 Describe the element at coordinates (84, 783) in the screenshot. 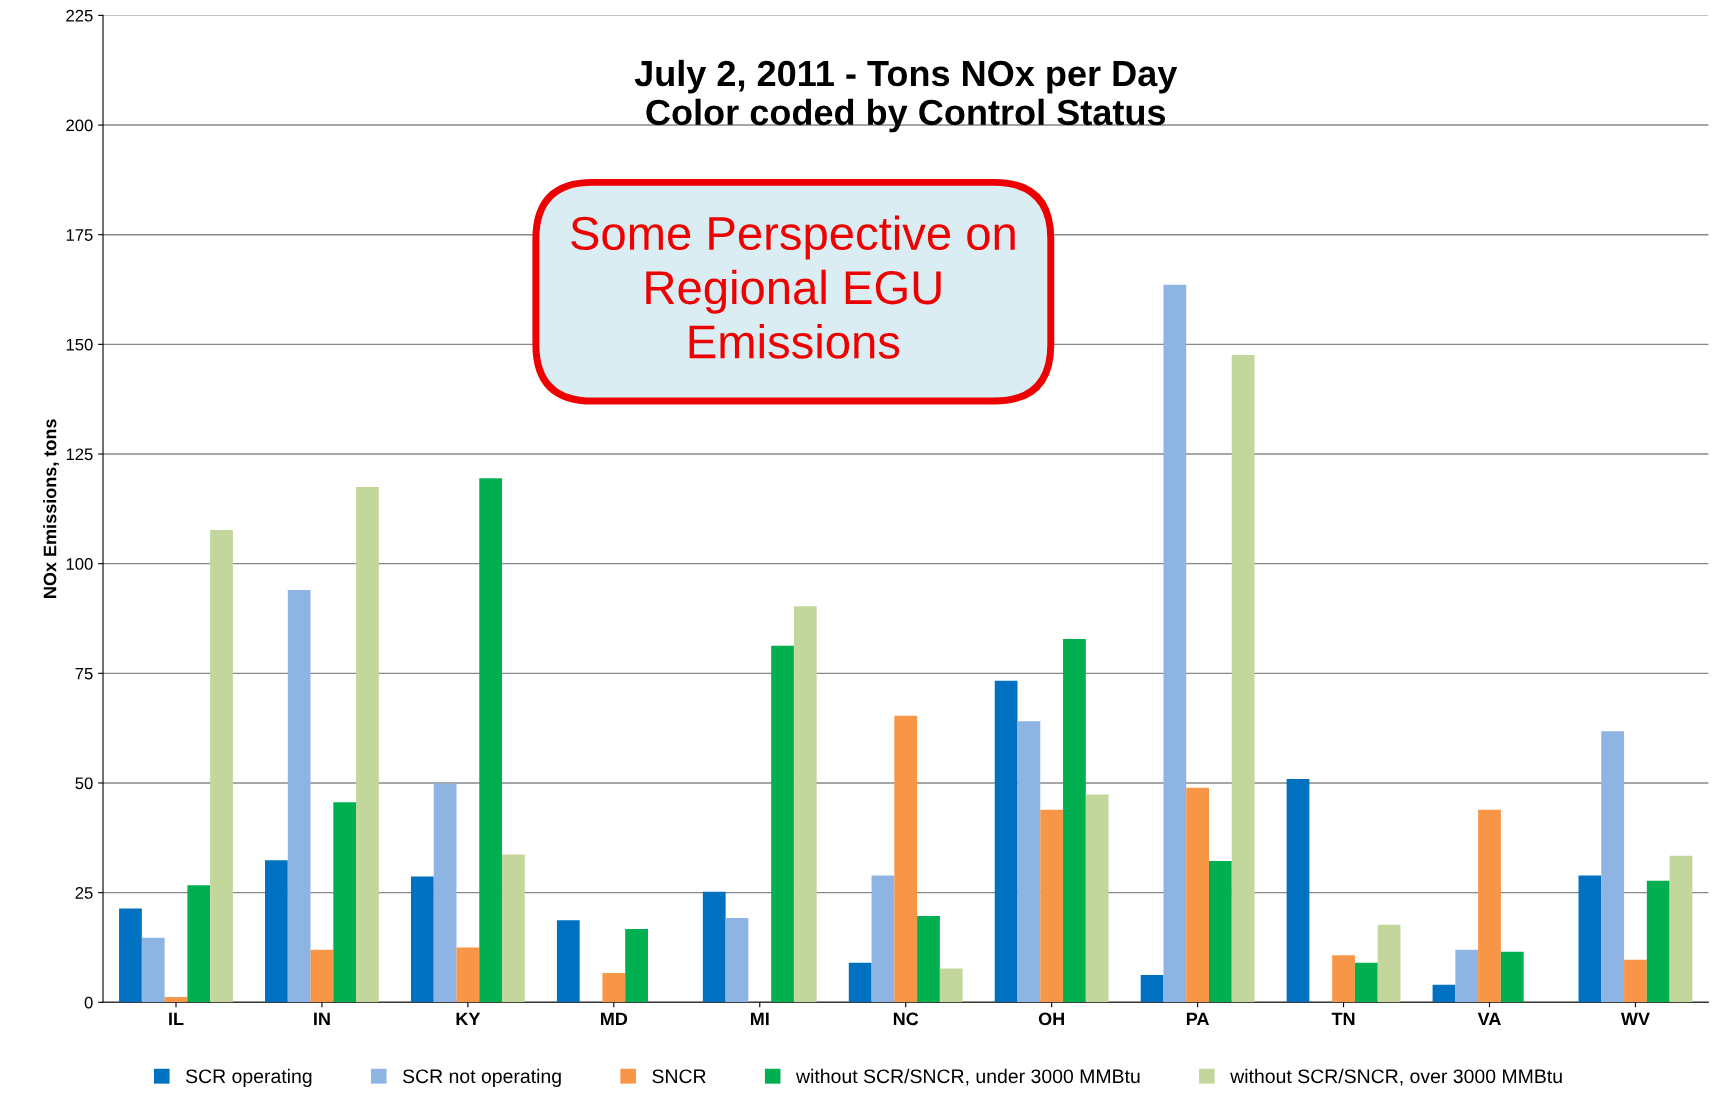

I see `y-tick-label: 50` at that location.